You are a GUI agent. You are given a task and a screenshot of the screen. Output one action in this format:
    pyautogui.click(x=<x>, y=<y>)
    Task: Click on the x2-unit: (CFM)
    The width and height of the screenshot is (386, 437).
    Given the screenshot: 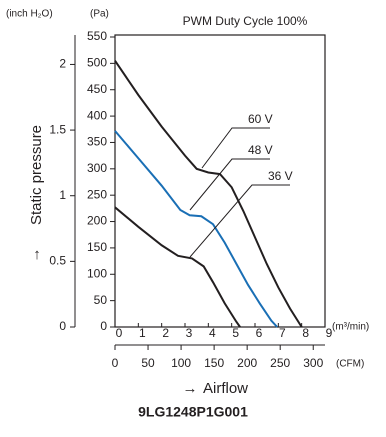 What is the action you would take?
    pyautogui.click(x=350, y=364)
    